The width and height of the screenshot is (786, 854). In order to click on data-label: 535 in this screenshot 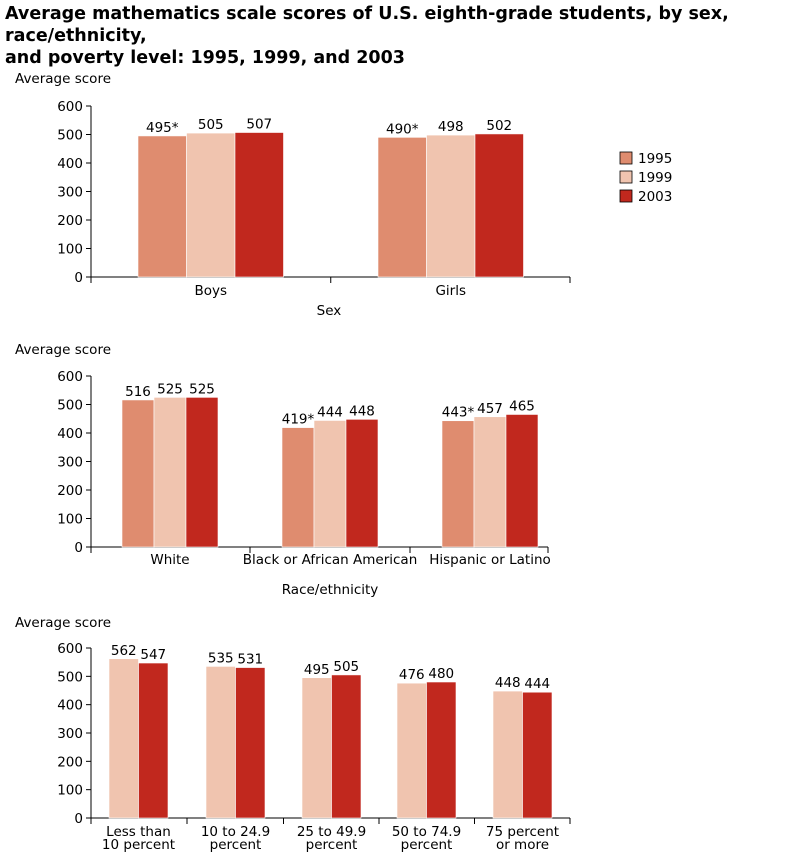, I will do `click(221, 658)`.